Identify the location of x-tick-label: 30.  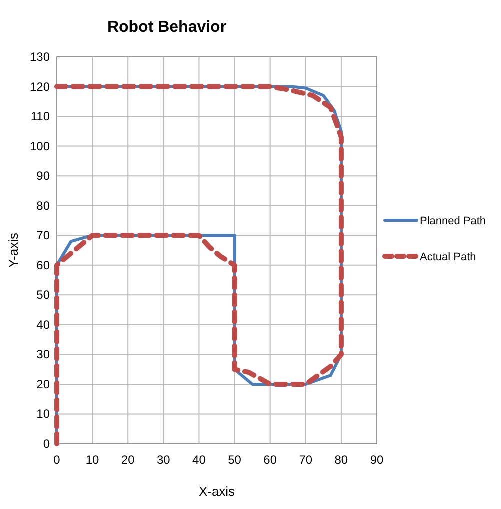
(163, 460).